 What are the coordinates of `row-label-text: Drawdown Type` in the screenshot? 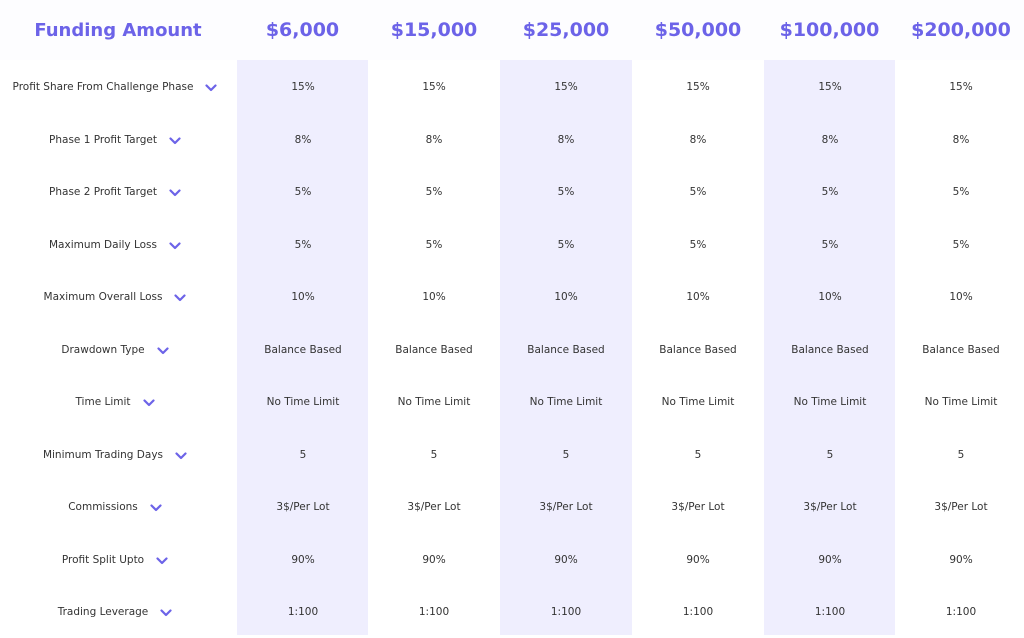 It's located at (103, 349).